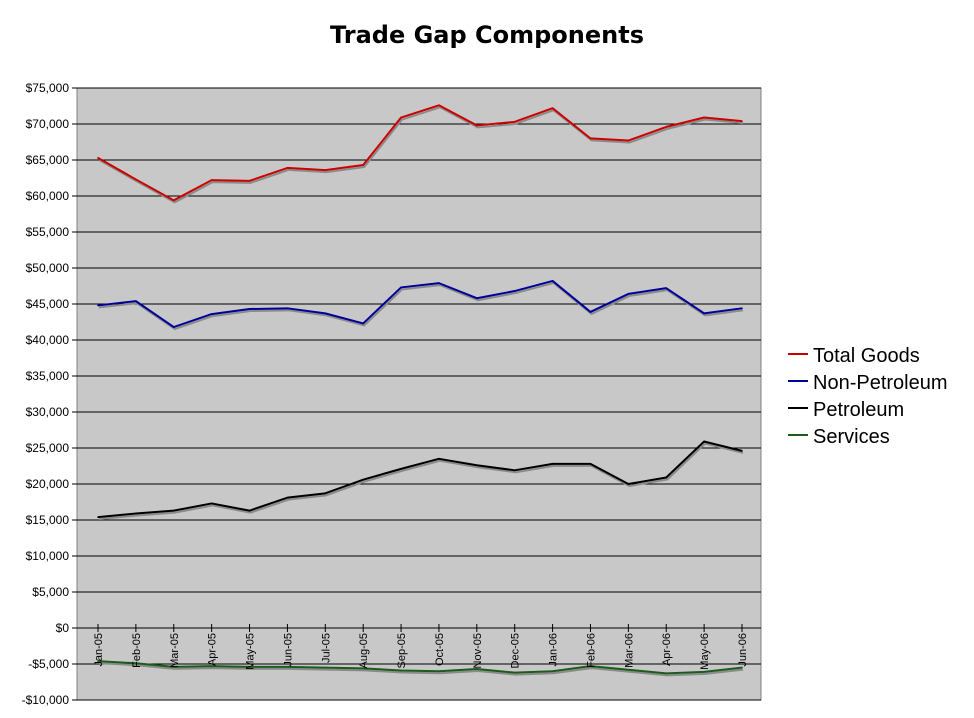 The height and width of the screenshot is (718, 974). What do you see at coordinates (46, 700) in the screenshot?
I see `y-tick-label: -$10,000` at bounding box center [46, 700].